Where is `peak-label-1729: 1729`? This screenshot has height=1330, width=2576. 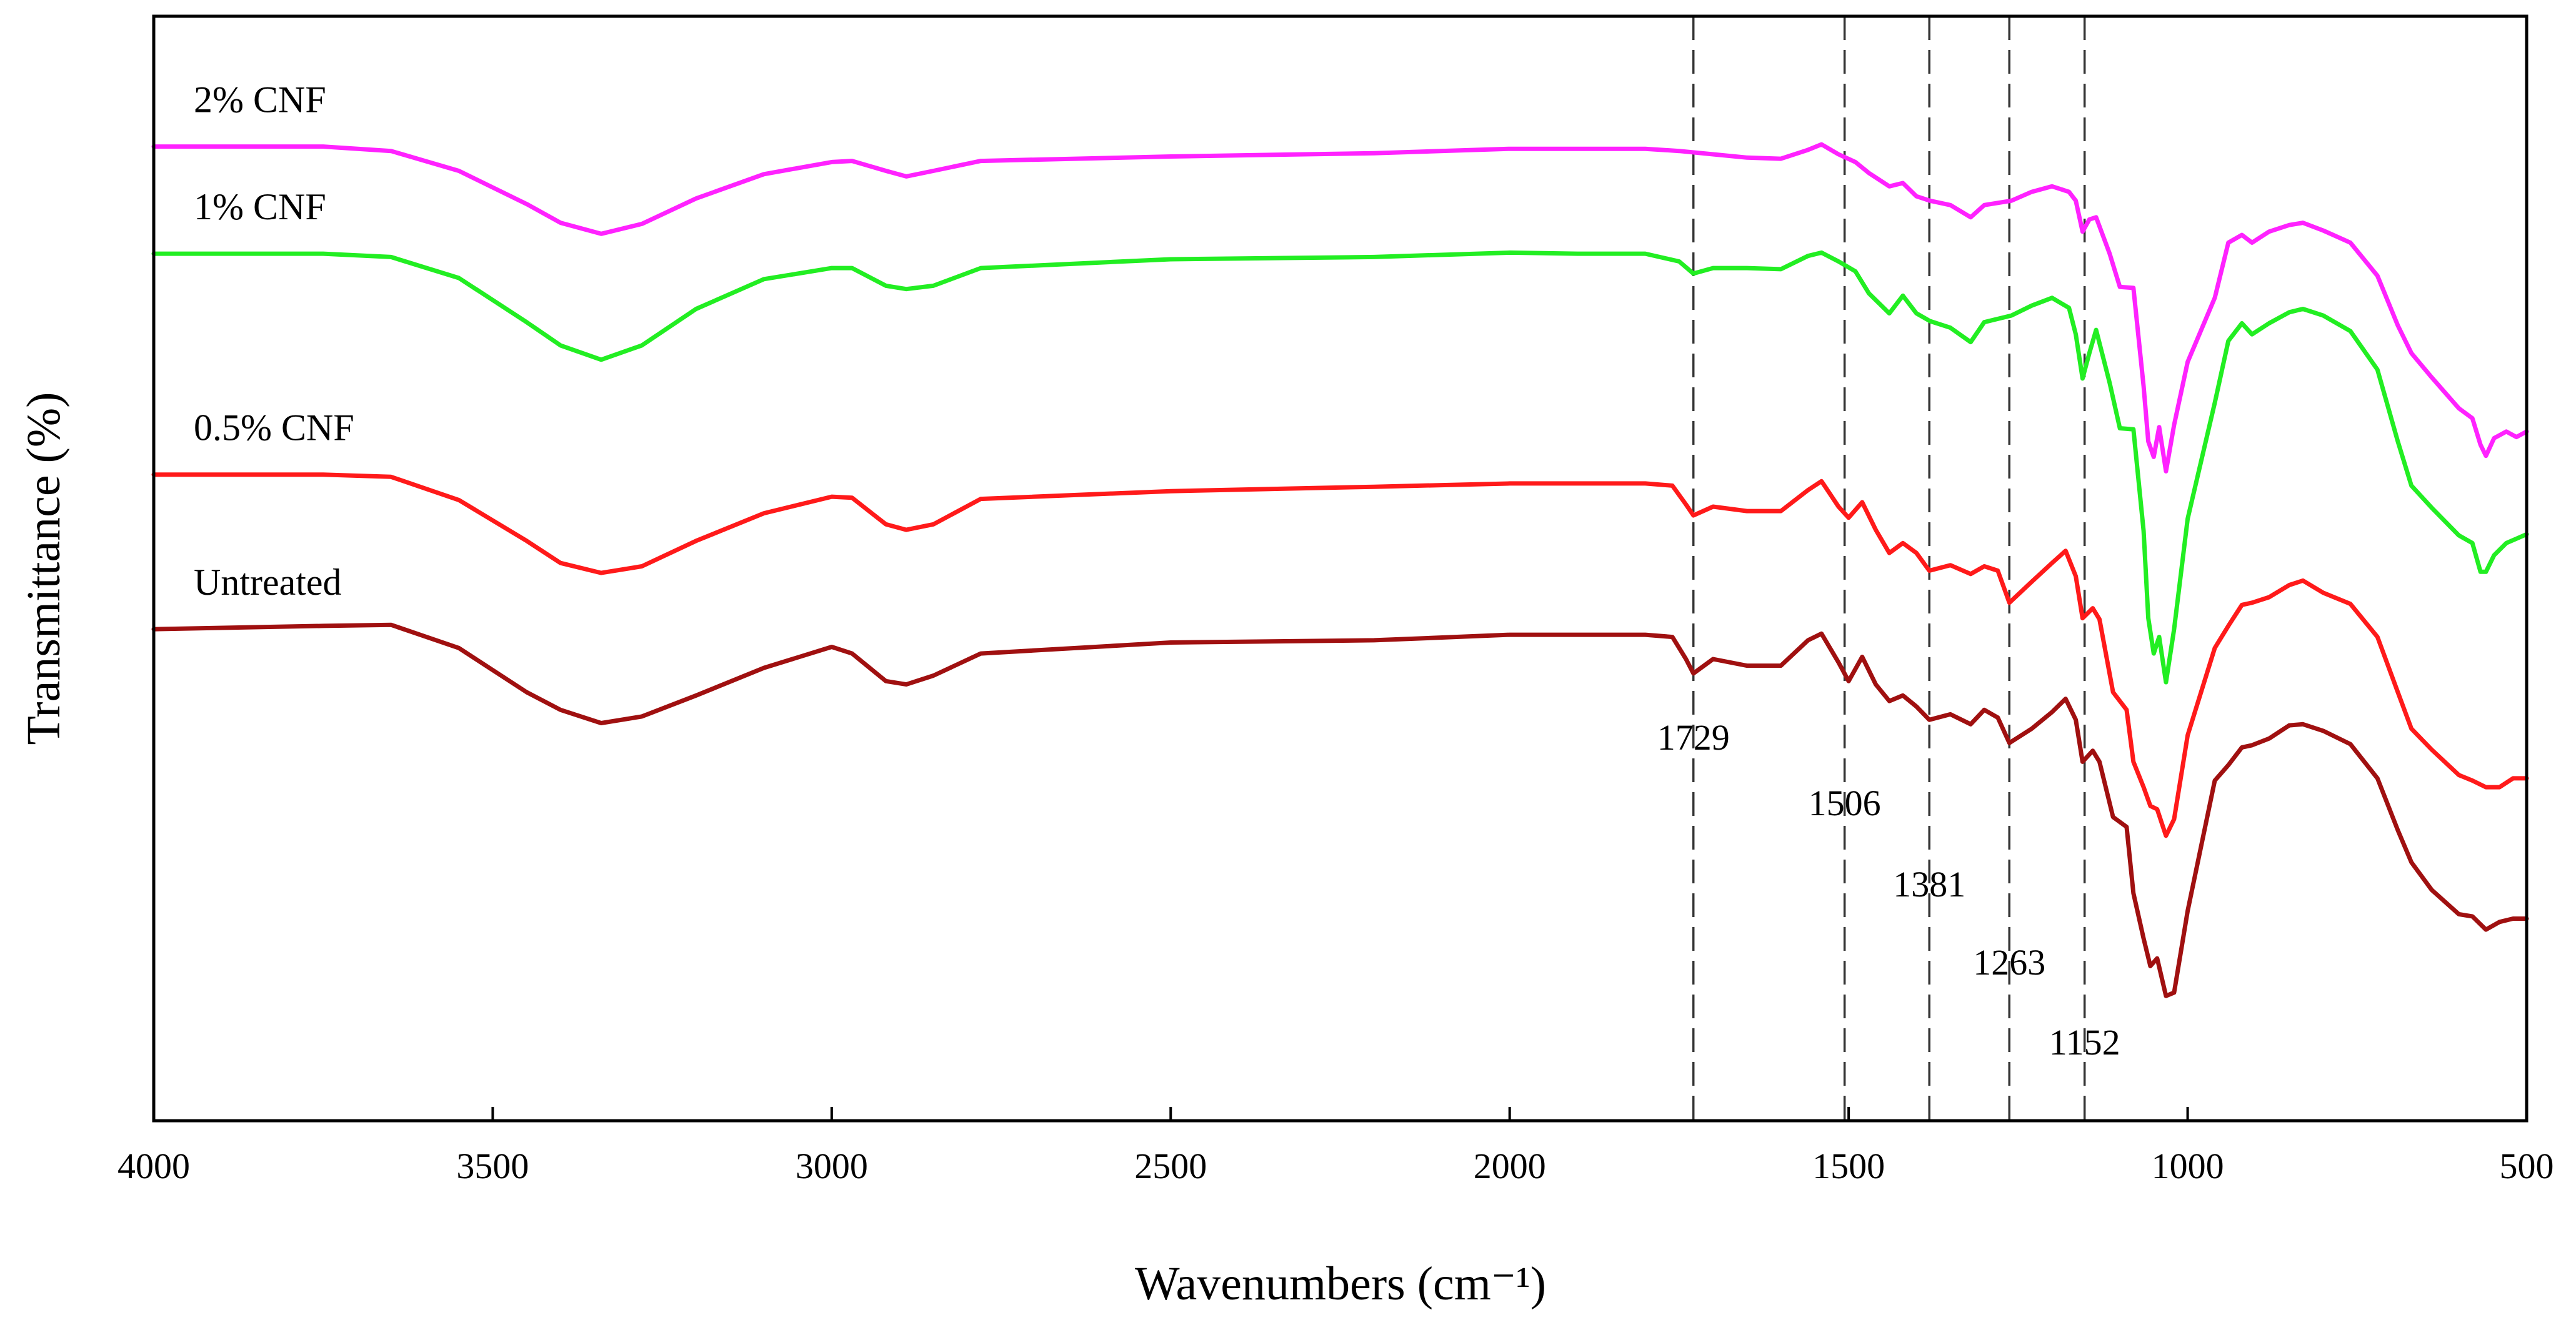
peak-label-1729: 1729 is located at coordinates (1693, 737).